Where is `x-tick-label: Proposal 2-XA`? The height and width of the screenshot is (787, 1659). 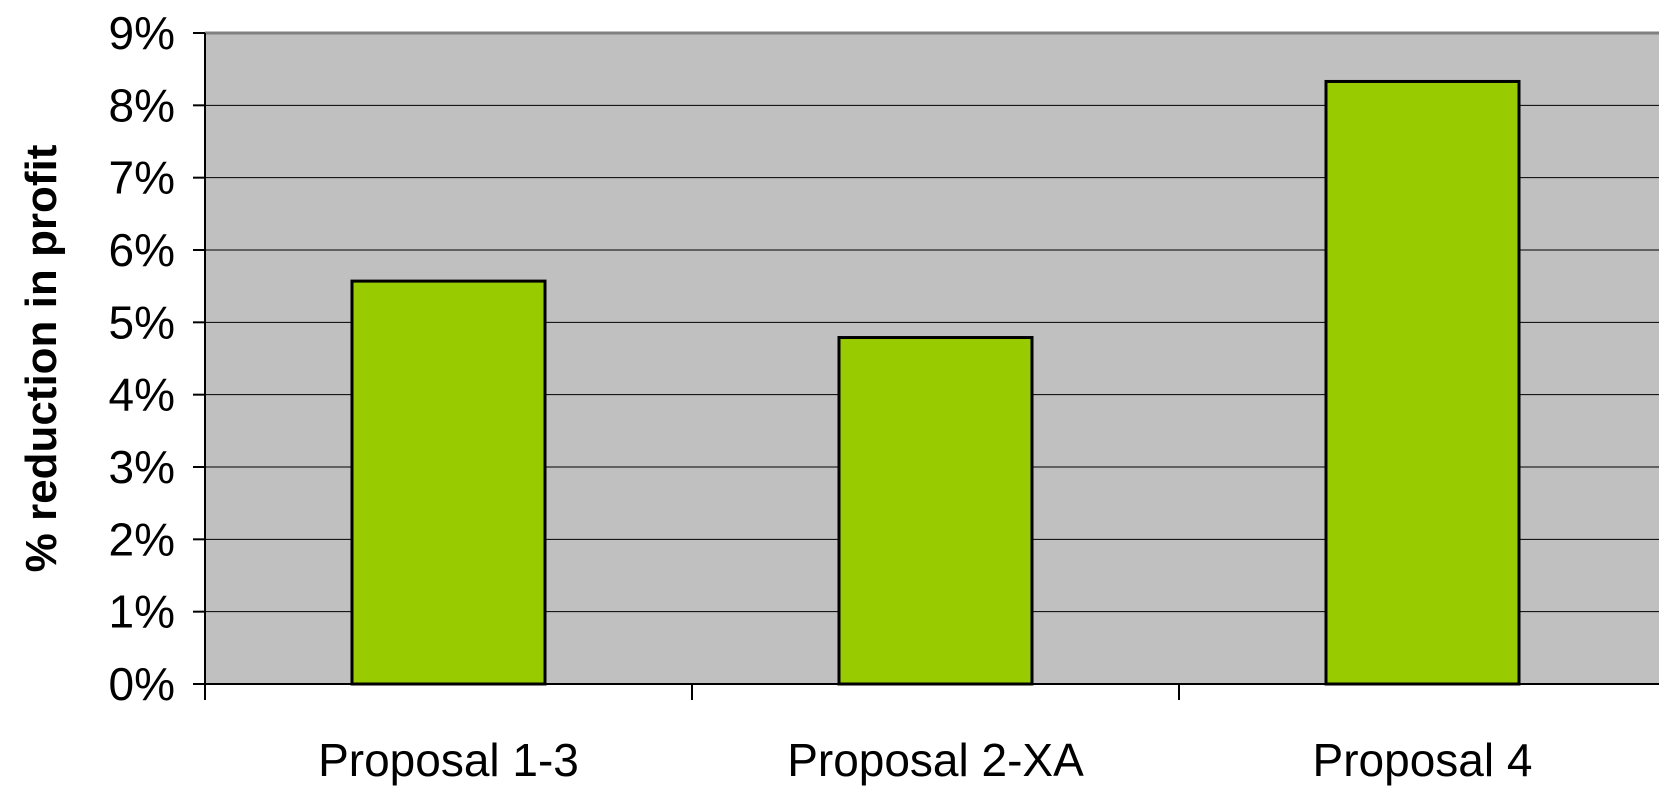
x-tick-label: Proposal 2-XA is located at coordinates (935, 760).